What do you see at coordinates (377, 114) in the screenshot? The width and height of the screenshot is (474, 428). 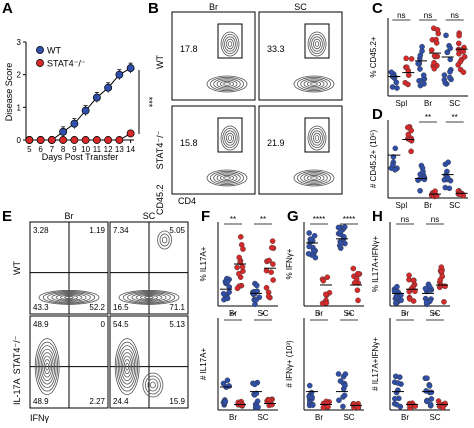 I see `panel-letter-d: D` at bounding box center [377, 114].